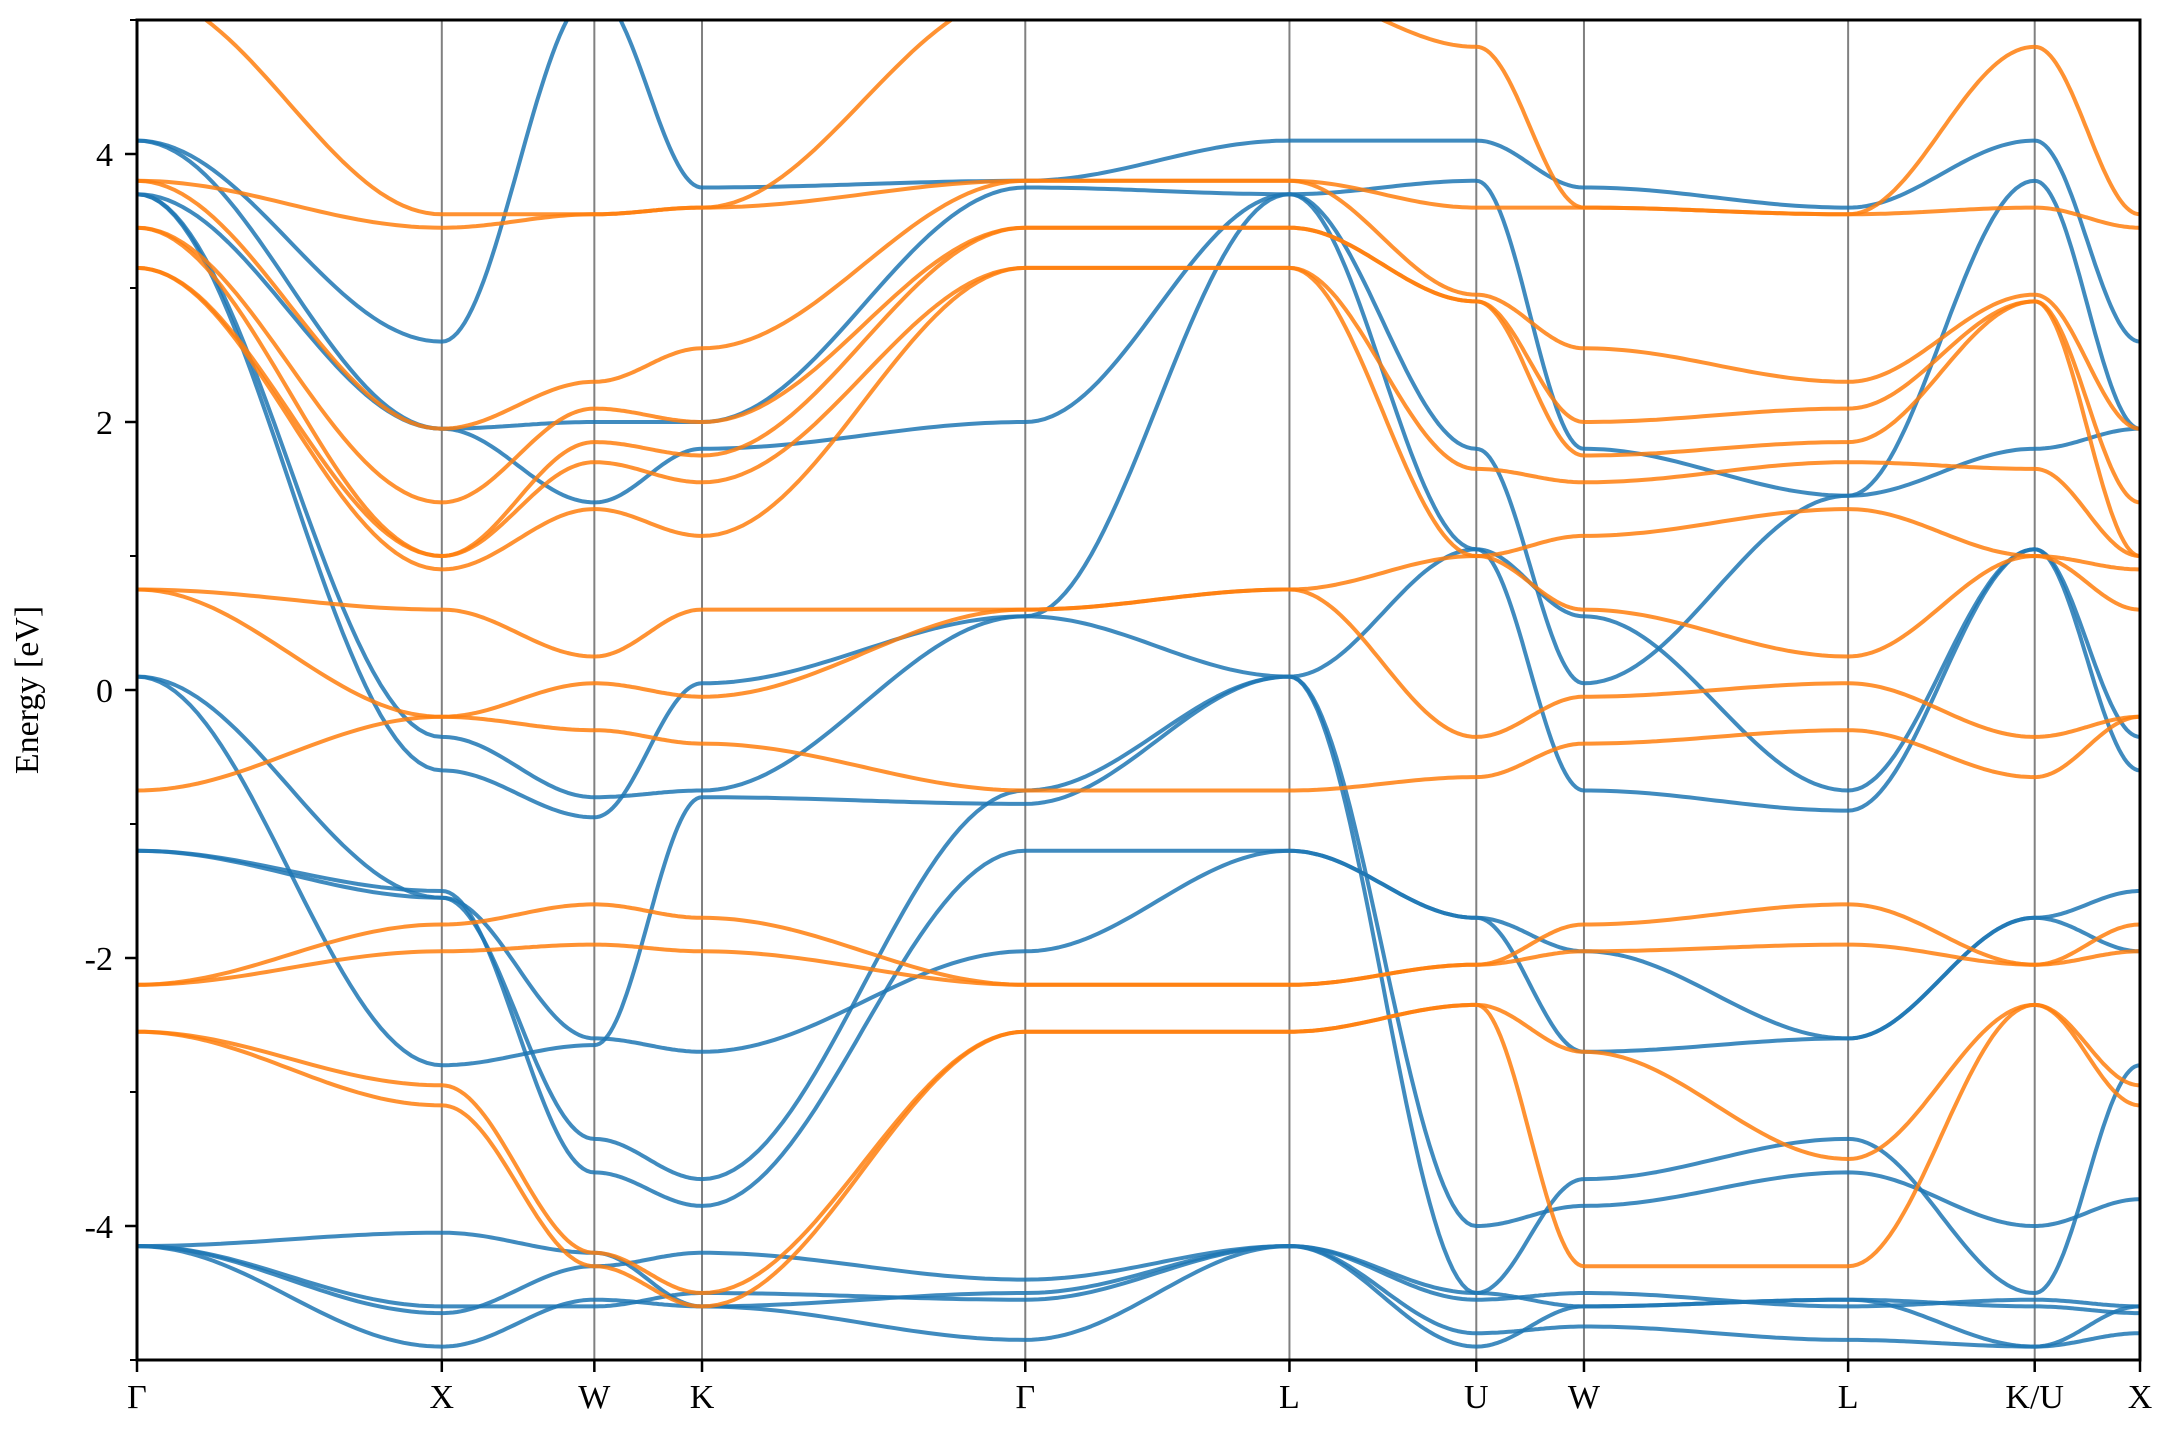 The image size is (2160, 1440). Describe the element at coordinates (99, 959) in the screenshot. I see `y-tick-label: -2` at that location.